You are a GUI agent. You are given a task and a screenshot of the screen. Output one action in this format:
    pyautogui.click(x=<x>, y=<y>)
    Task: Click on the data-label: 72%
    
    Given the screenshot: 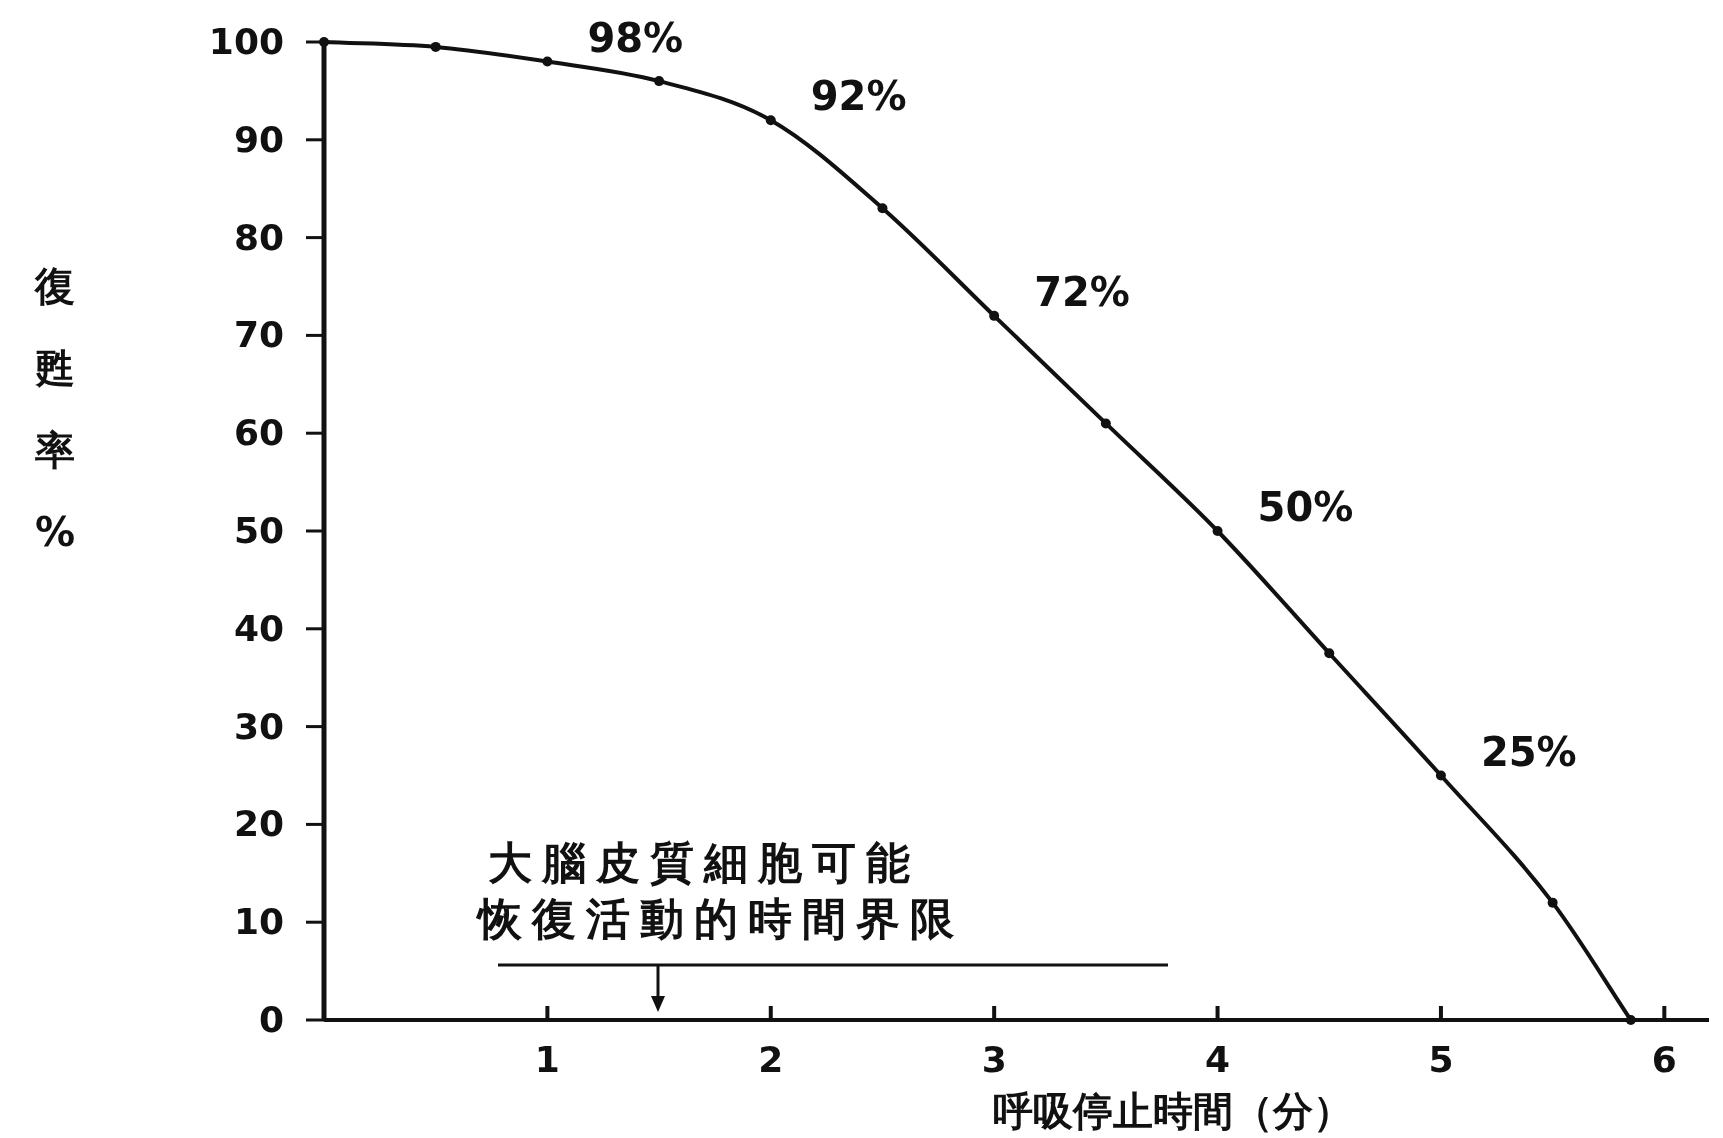 What is the action you would take?
    pyautogui.click(x=1082, y=291)
    